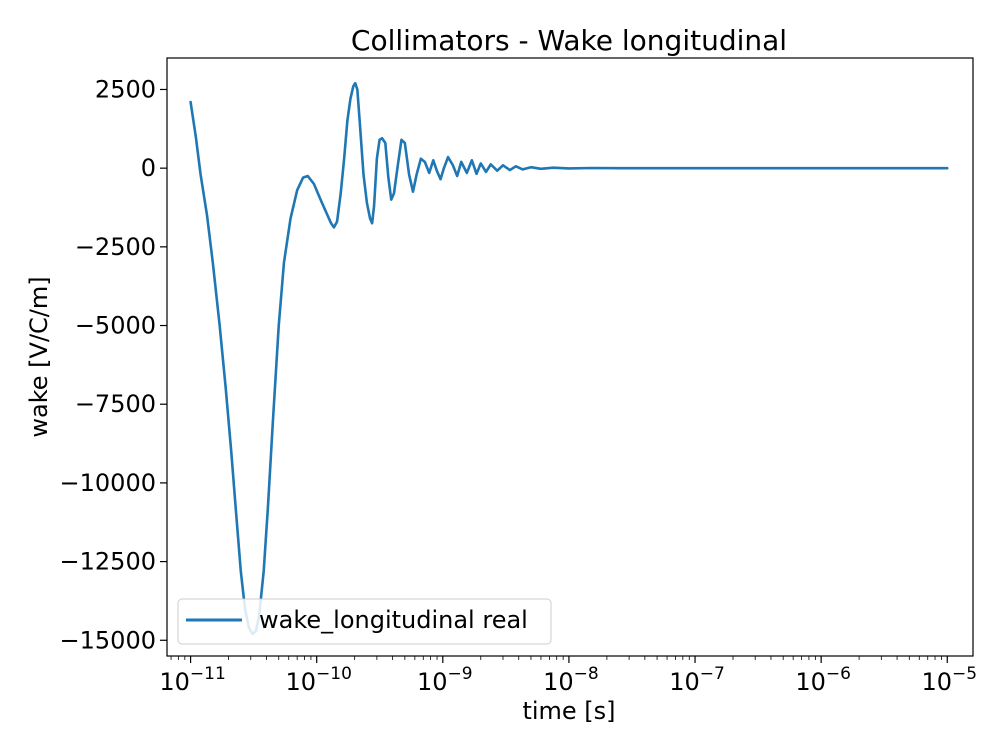  What do you see at coordinates (697, 680) in the screenshot?
I see `x-tick-label-4: 10⁻⁷` at bounding box center [697, 680].